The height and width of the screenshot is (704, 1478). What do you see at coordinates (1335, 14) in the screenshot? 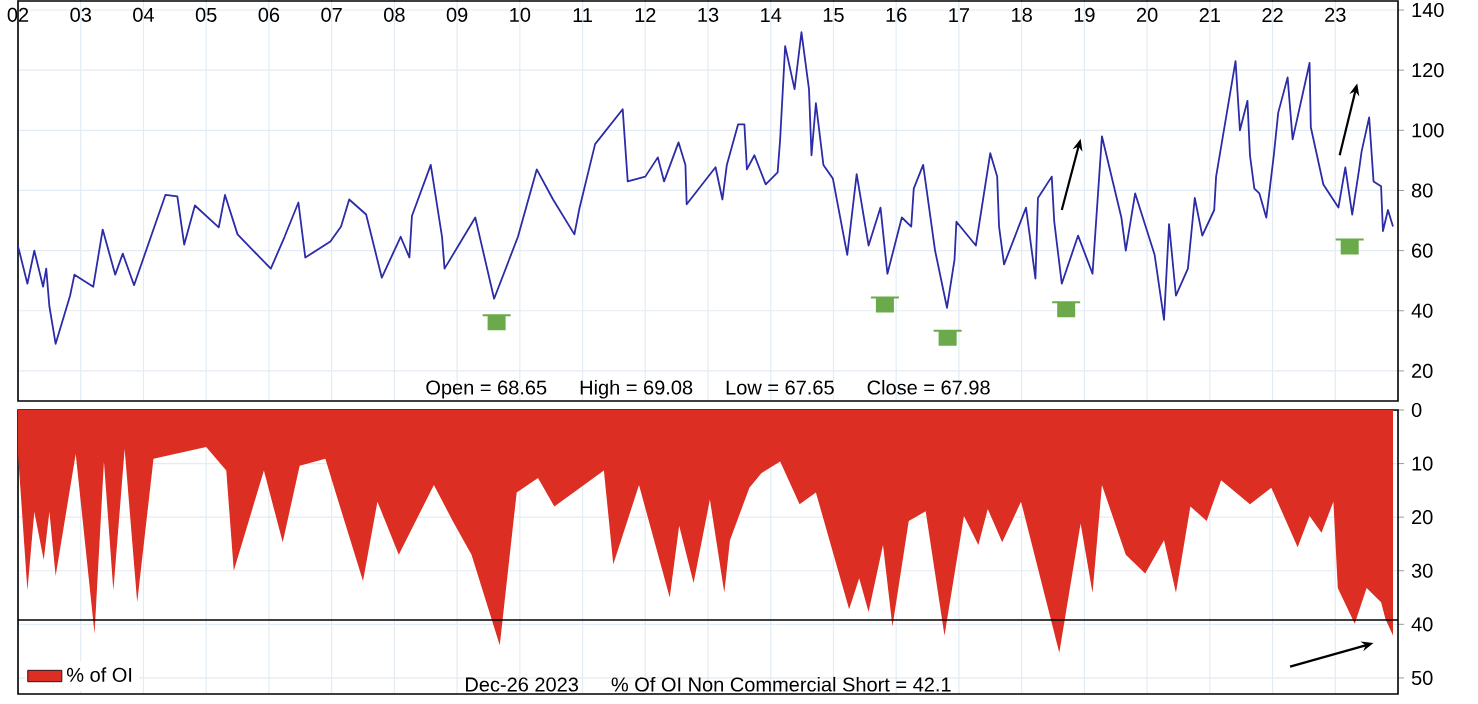
I see `x-tick-label: 23` at bounding box center [1335, 14].